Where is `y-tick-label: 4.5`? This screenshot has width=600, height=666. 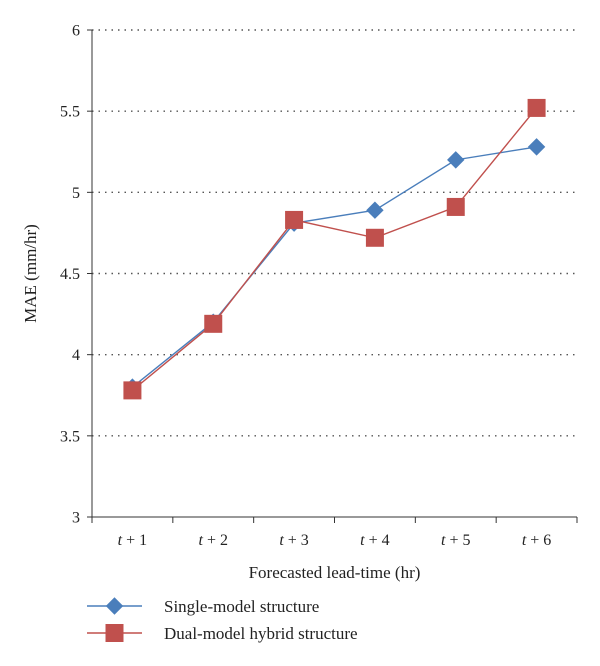 y-tick-label: 4.5 is located at coordinates (70, 274).